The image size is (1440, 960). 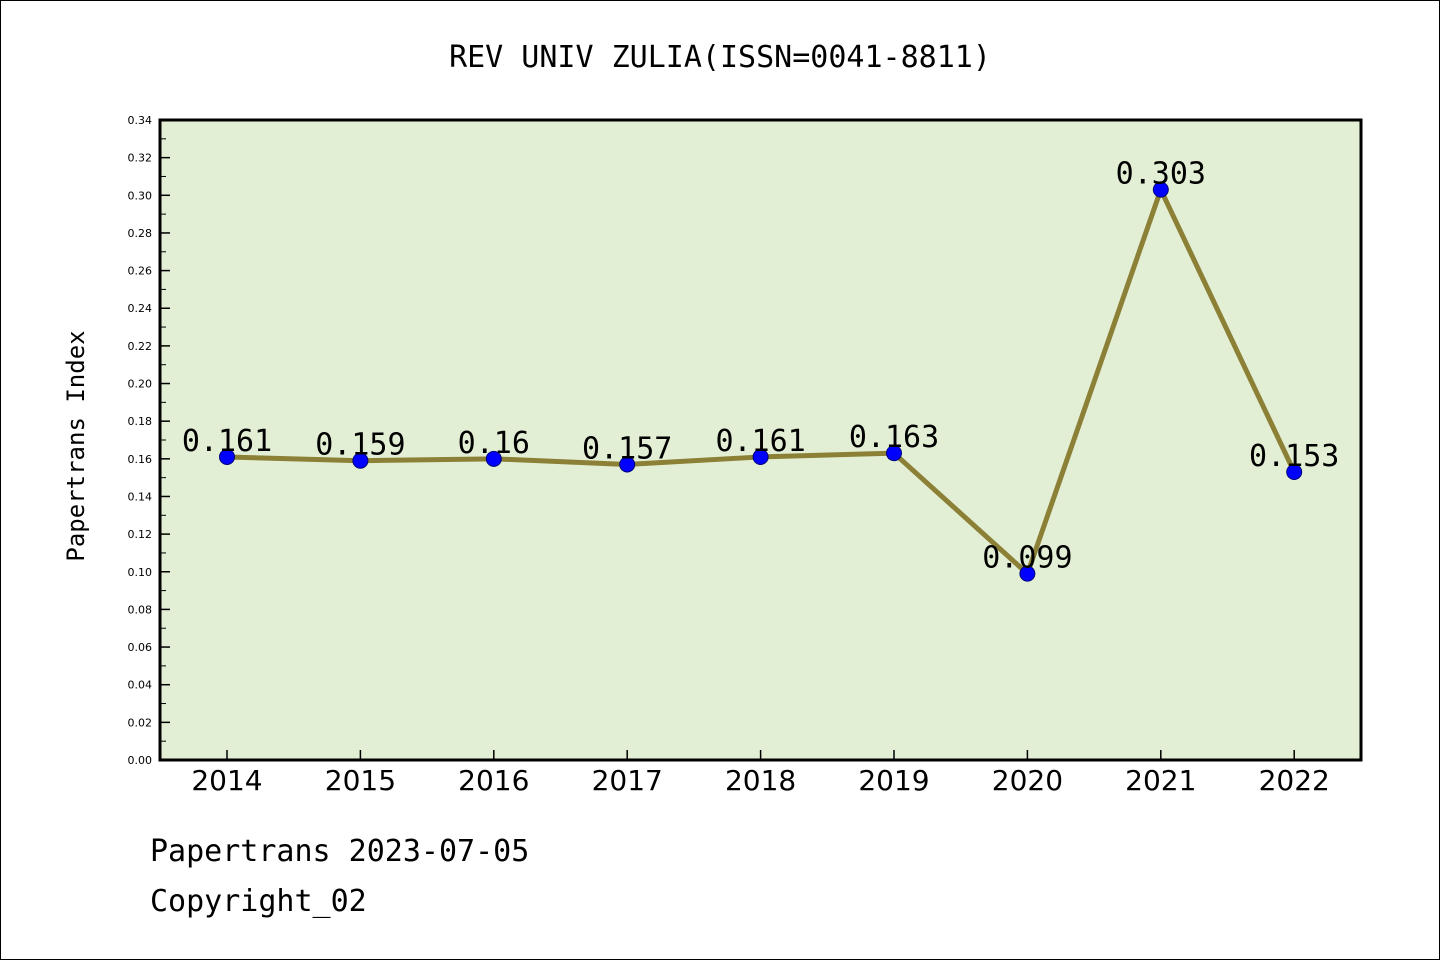 I want to click on data-label: 0.153, so click(x=1294, y=456).